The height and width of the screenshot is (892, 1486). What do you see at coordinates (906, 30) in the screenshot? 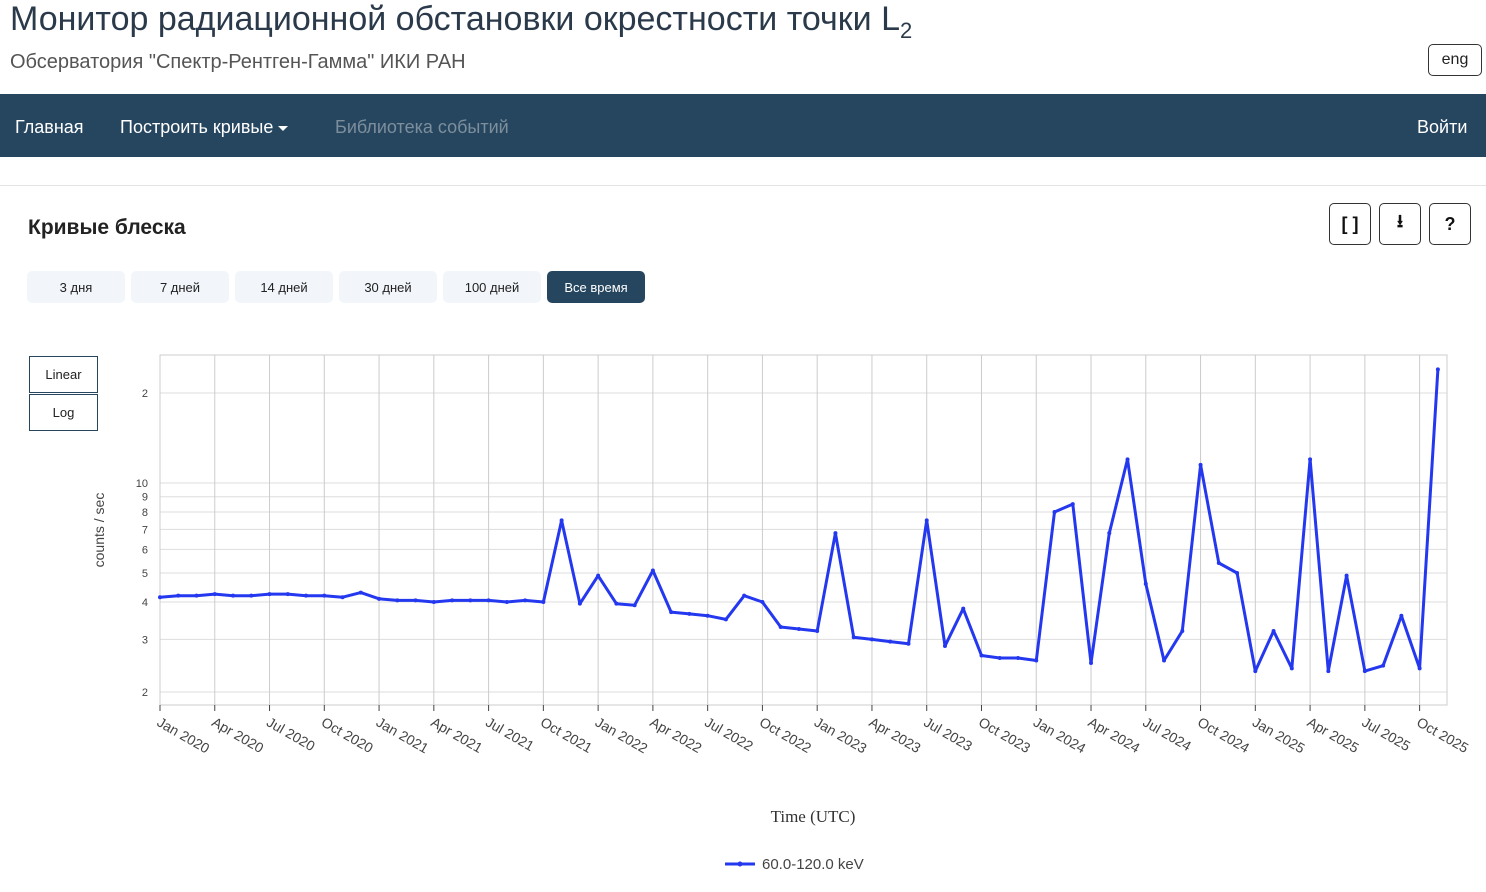
I see `title-subscript: 2` at bounding box center [906, 30].